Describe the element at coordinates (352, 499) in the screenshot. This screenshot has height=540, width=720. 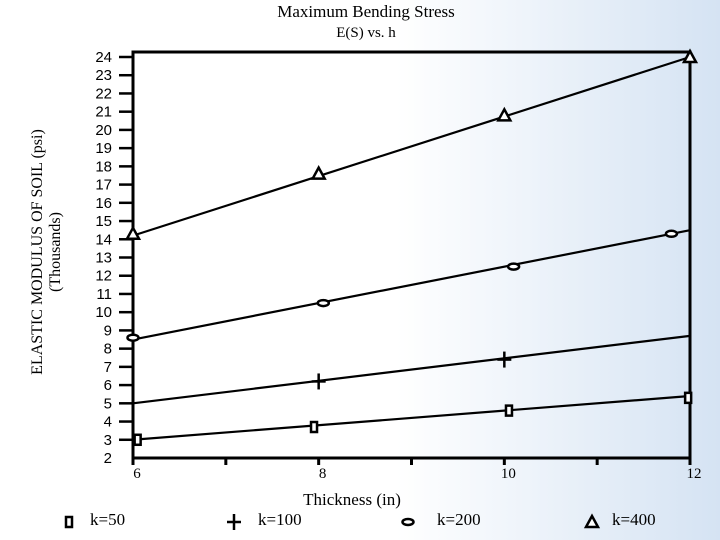
I see `x-axis-label: Thickness (in)` at that location.